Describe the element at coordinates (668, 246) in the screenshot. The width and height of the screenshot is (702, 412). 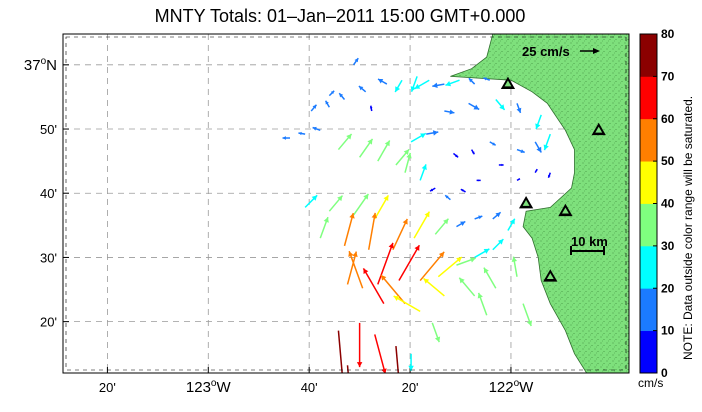
I see `colorbar-tick-label: 30` at that location.